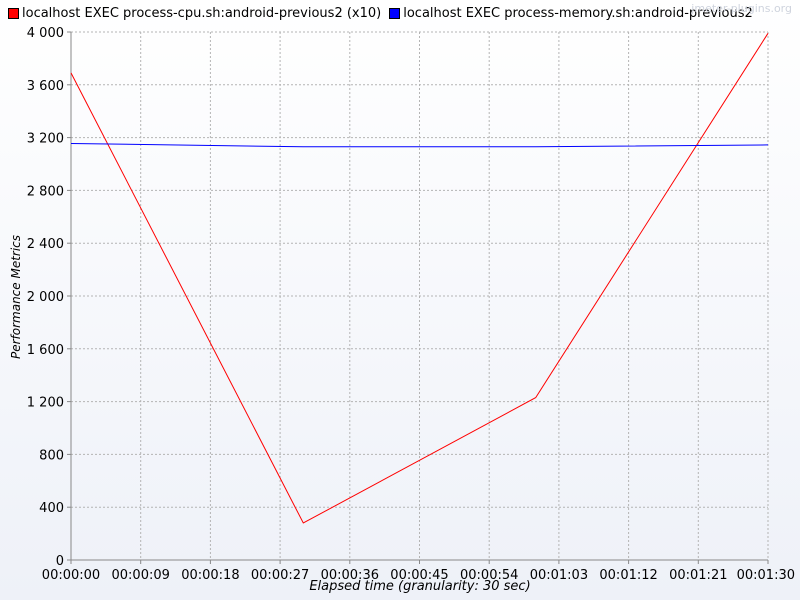 The width and height of the screenshot is (800, 600). Describe the element at coordinates (45, 297) in the screenshot. I see `y-tick-label: 2 000` at that location.